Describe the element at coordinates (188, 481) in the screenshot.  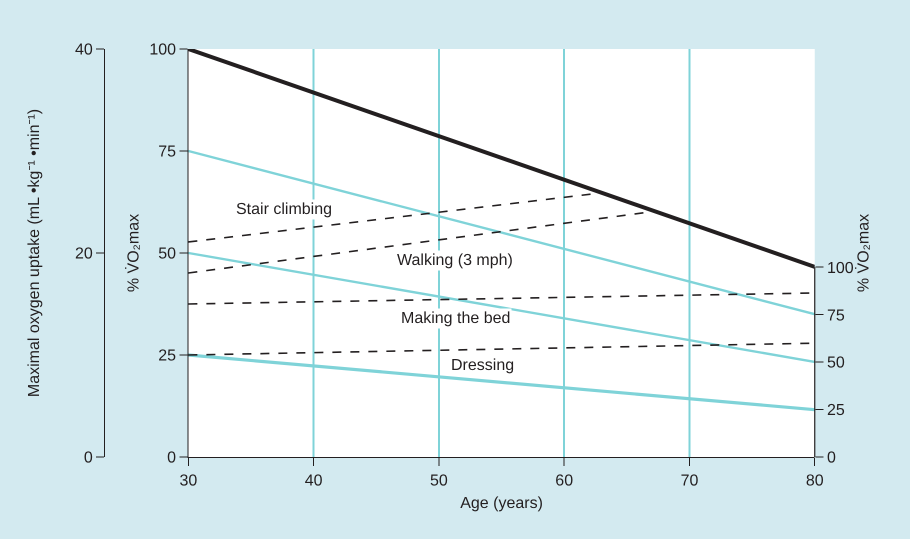
I see `x-tick-label: 30` at that location.